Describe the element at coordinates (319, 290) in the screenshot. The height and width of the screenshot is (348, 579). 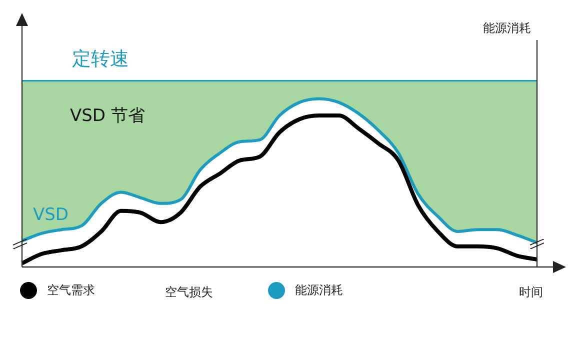
I see `legend-label: 能源消耗` at that location.